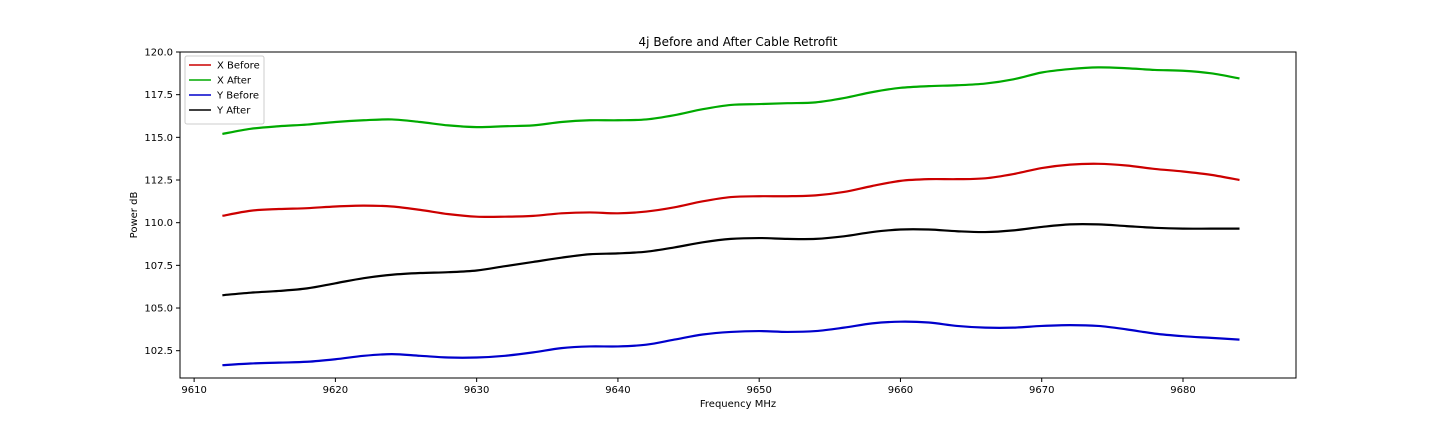 Image resolution: width=1440 pixels, height=432 pixels. What do you see at coordinates (158, 138) in the screenshot?
I see `y-tick-label: 115.0` at bounding box center [158, 138].